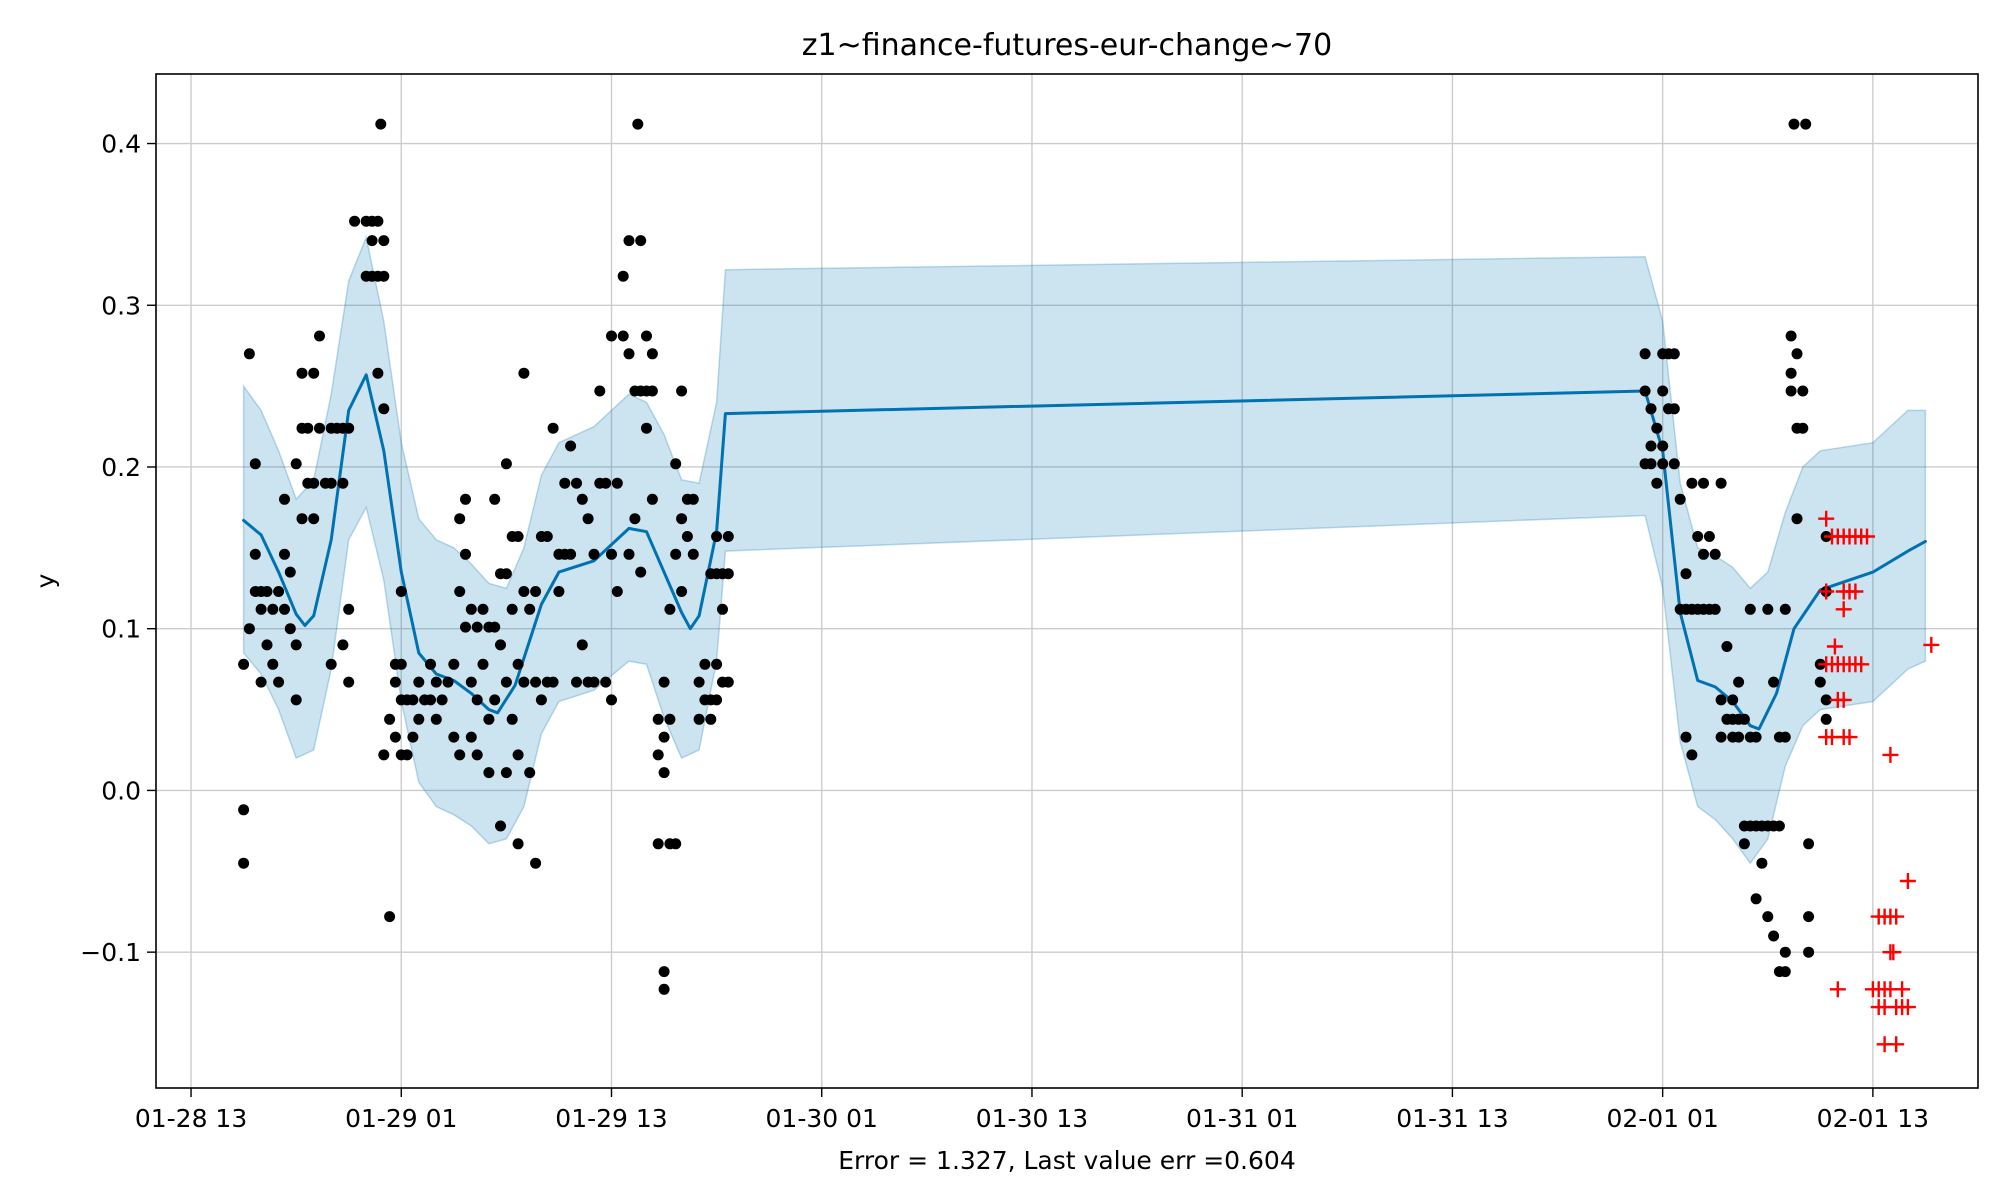 This screenshot has width=2000, height=1200. What do you see at coordinates (822, 1118) in the screenshot?
I see `x-tick-label: 01-30 01` at bounding box center [822, 1118].